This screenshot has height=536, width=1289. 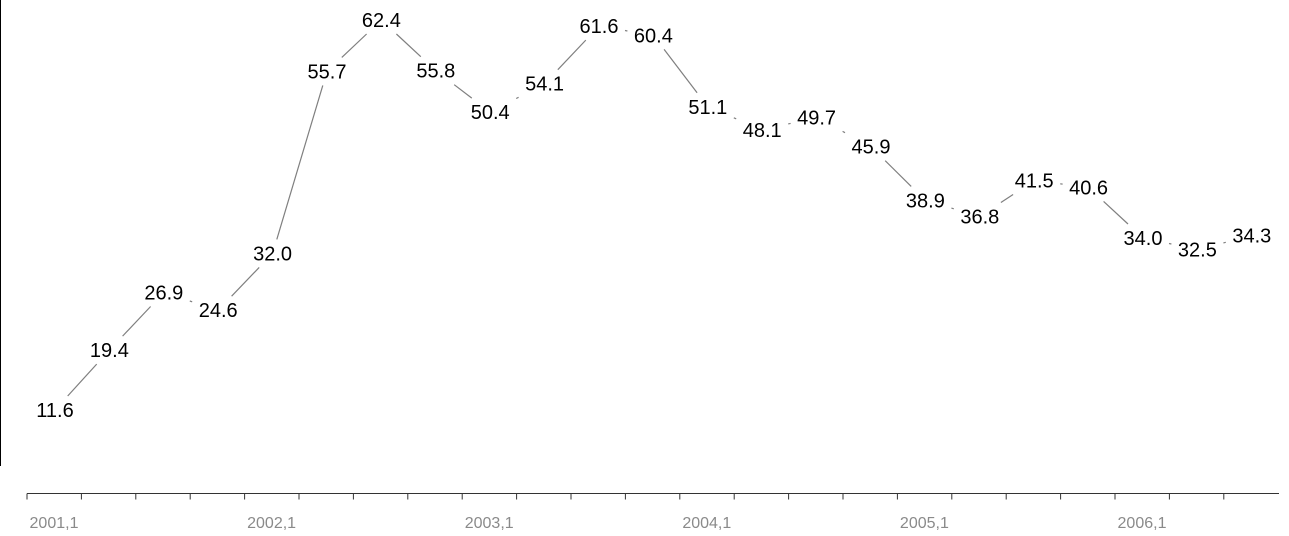 What do you see at coordinates (871, 148) in the screenshot?
I see `data-label: 45.9` at bounding box center [871, 148].